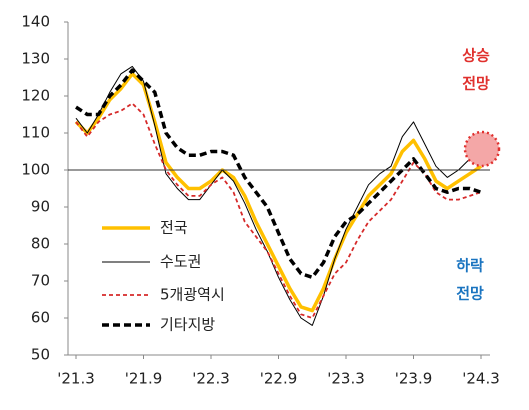 The width and height of the screenshot is (529, 410). I want to click on y-tick-label: 100, so click(35, 170).